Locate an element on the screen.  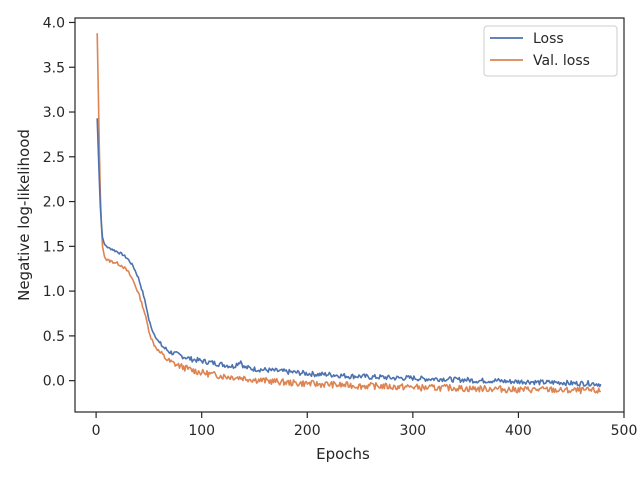
y-tick-label: 2.5 is located at coordinates (54, 158).